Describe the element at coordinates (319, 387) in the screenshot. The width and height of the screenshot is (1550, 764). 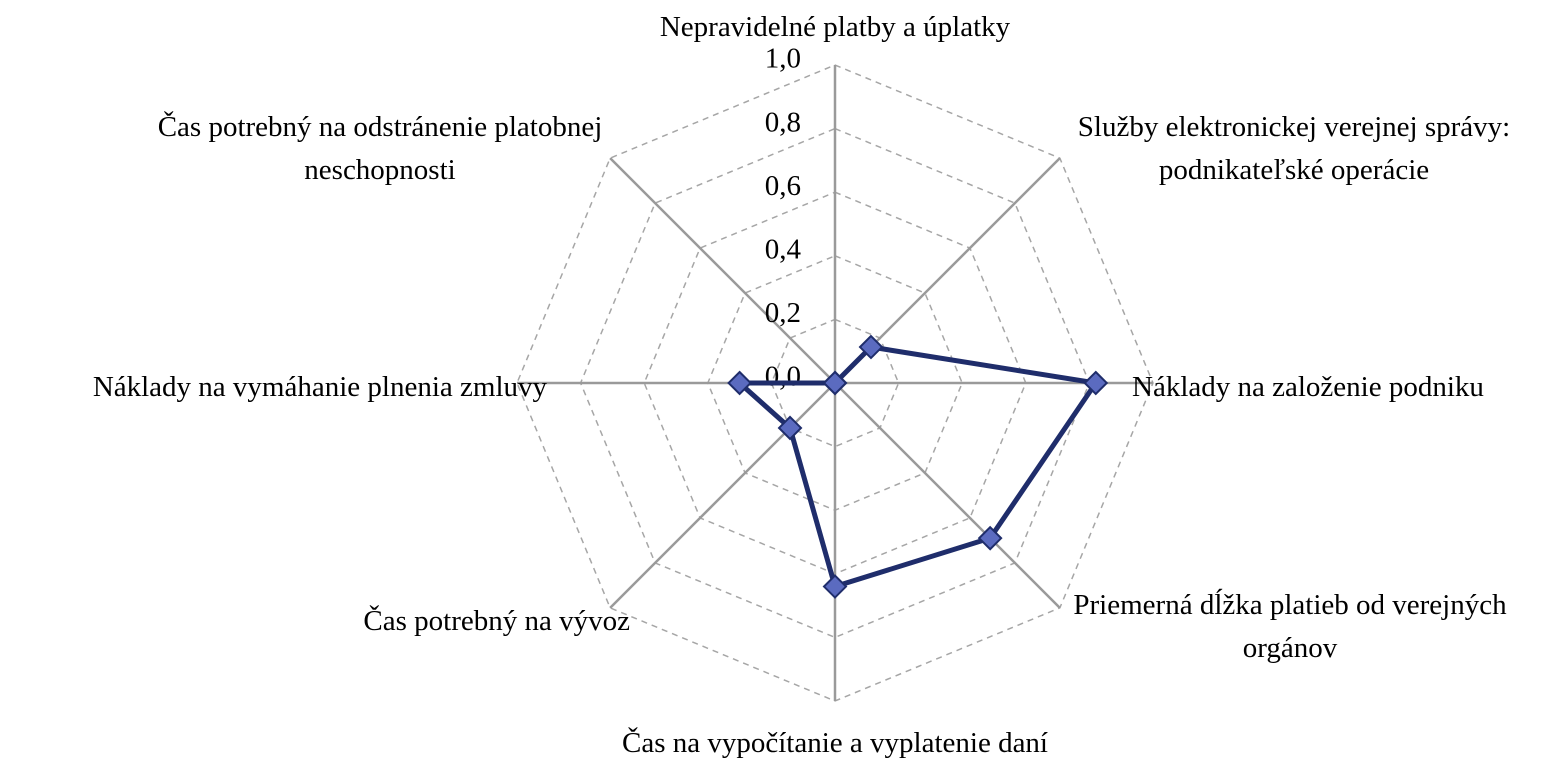
I see `axis-label: Náklady na vymáhanie plnenia zmluvy` at that location.